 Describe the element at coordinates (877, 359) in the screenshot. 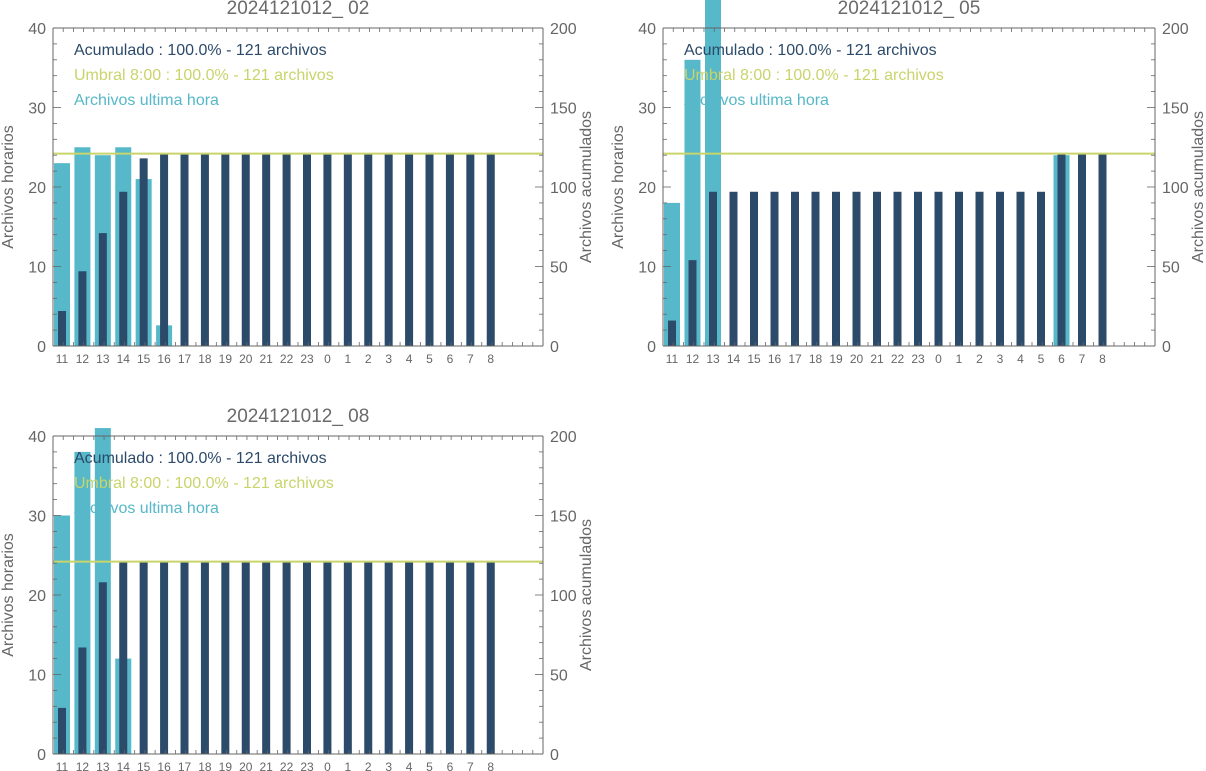

I see `x-tick-label: 21` at that location.